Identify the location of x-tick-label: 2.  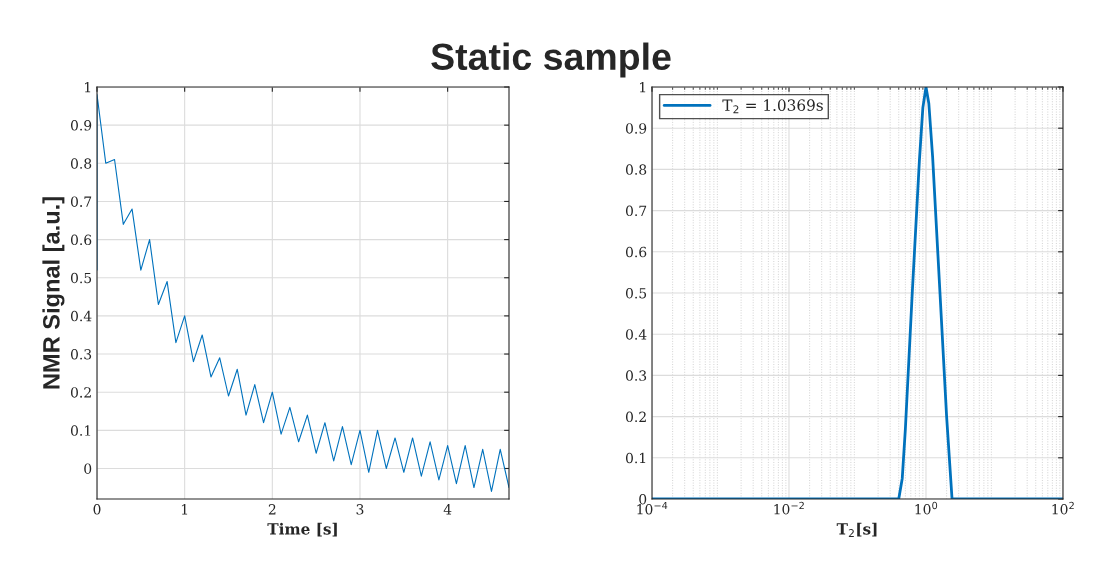
(272, 509).